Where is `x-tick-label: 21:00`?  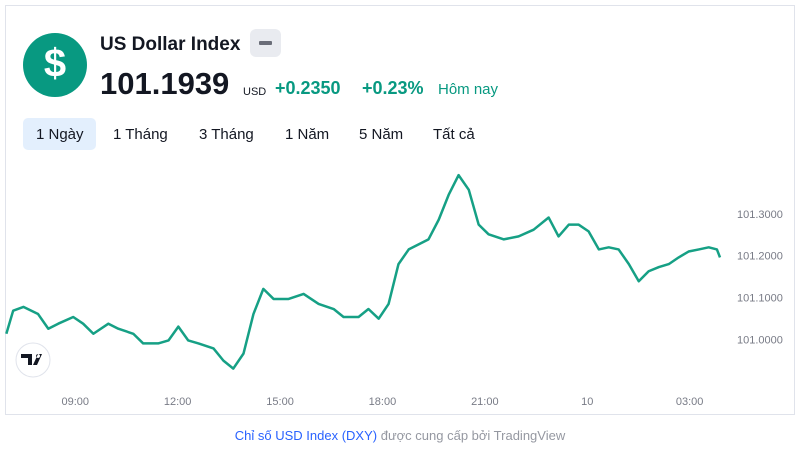 x-tick-label: 21:00 is located at coordinates (485, 402).